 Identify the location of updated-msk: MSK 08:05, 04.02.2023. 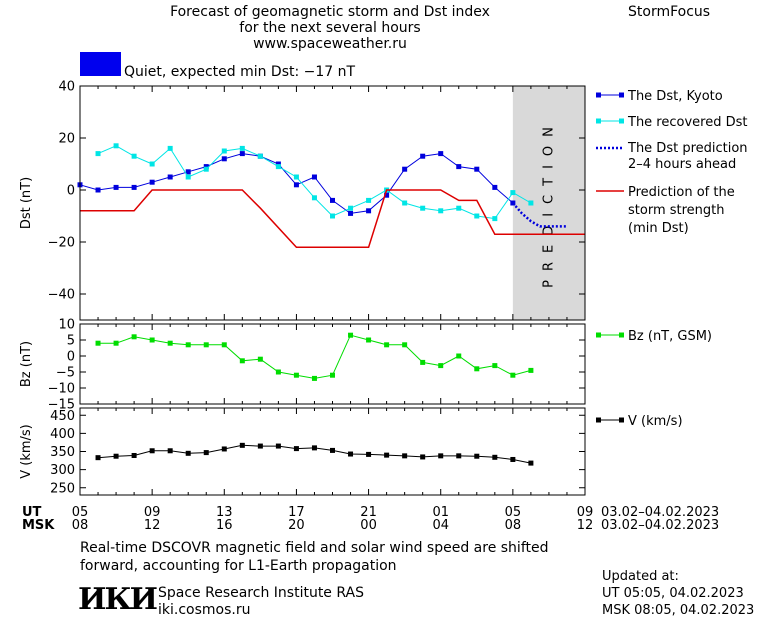
(678, 610).